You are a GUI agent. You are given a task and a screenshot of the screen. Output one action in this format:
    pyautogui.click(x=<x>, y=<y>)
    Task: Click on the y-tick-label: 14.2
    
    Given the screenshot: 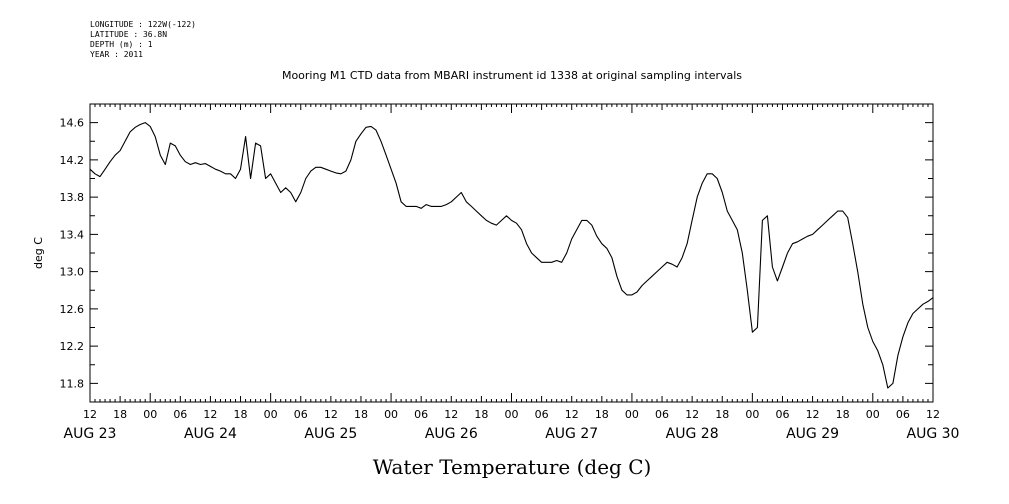 What is the action you would take?
    pyautogui.click(x=72, y=160)
    